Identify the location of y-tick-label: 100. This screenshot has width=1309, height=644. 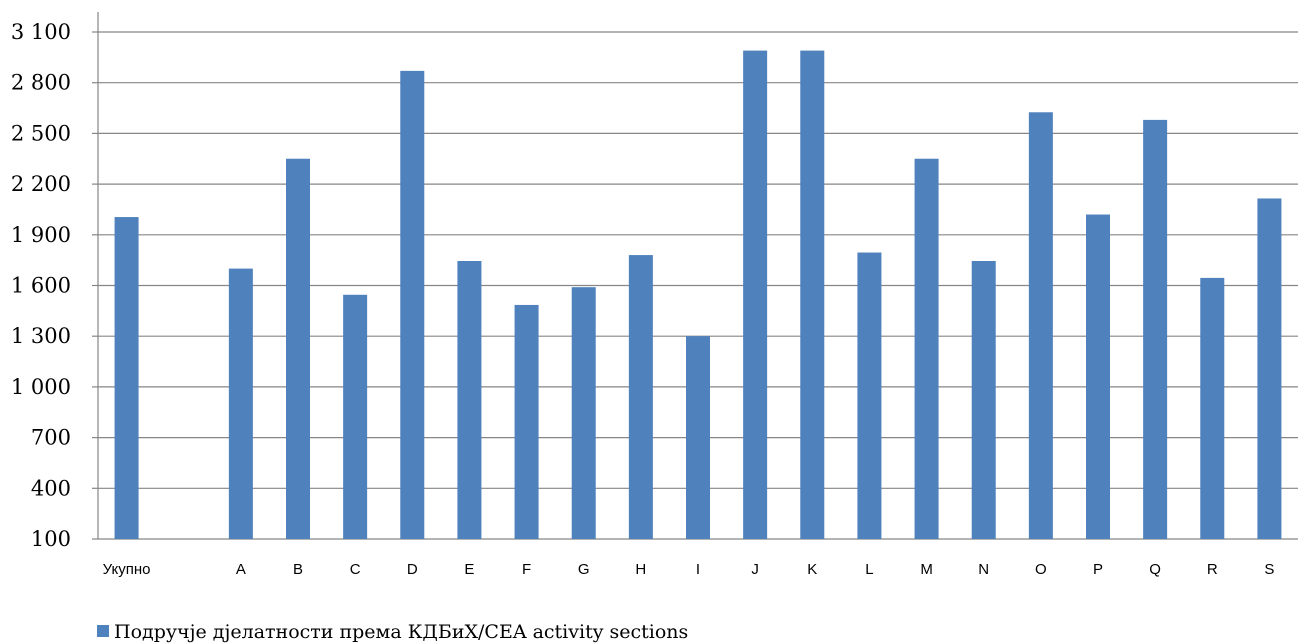
(51, 539).